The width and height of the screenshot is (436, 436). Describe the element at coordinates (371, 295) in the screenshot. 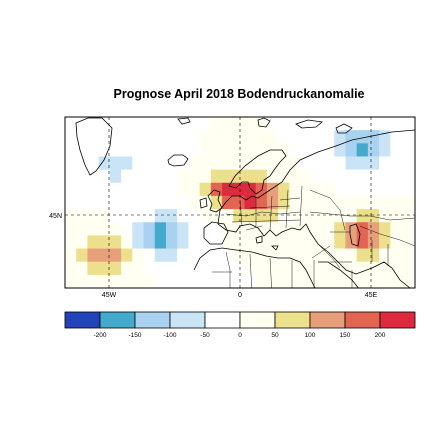

I see `lon-tick-45e: 45E` at that location.